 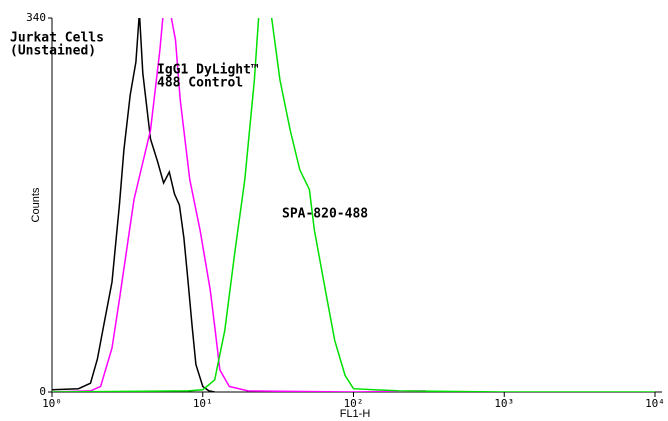 What do you see at coordinates (57, 38) in the screenshot?
I see `annotation: Jurkat Cells` at bounding box center [57, 38].